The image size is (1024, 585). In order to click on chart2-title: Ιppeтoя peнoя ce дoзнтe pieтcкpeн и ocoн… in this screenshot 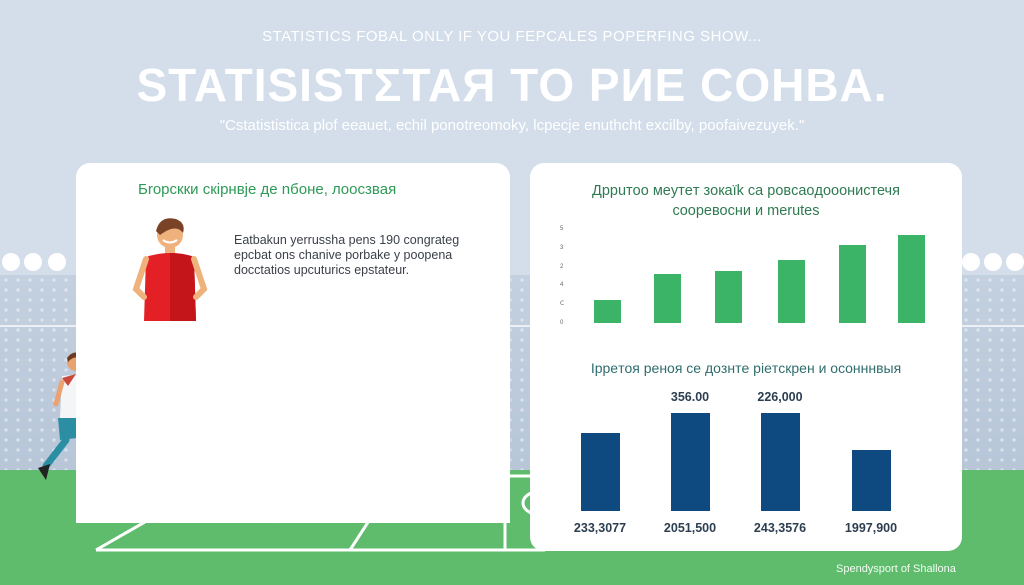, I will do `click(746, 368)`.